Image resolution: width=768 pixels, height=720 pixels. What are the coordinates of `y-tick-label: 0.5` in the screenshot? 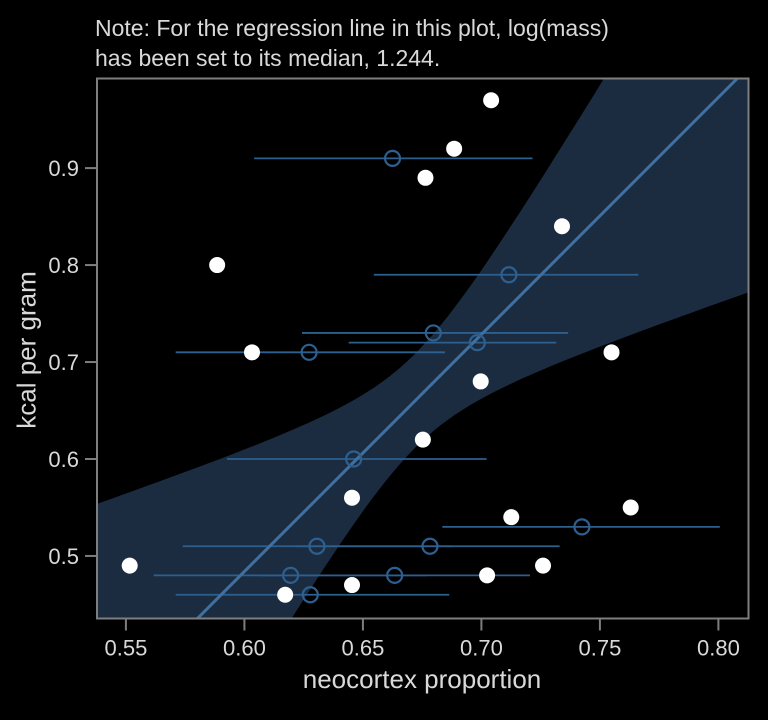 It's located at (63, 556).